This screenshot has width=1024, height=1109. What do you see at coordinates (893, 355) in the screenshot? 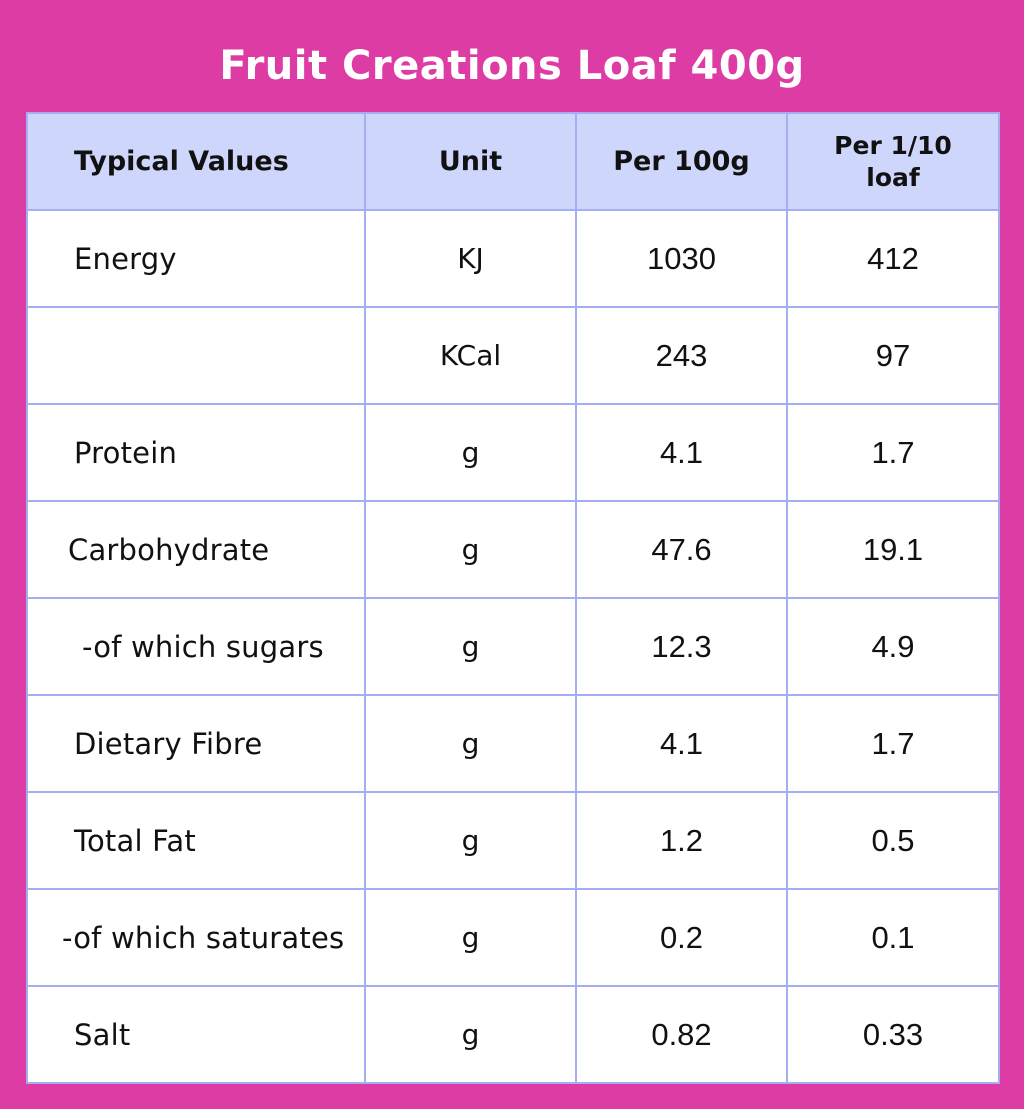
I see `row-per-serving: 97` at bounding box center [893, 355].